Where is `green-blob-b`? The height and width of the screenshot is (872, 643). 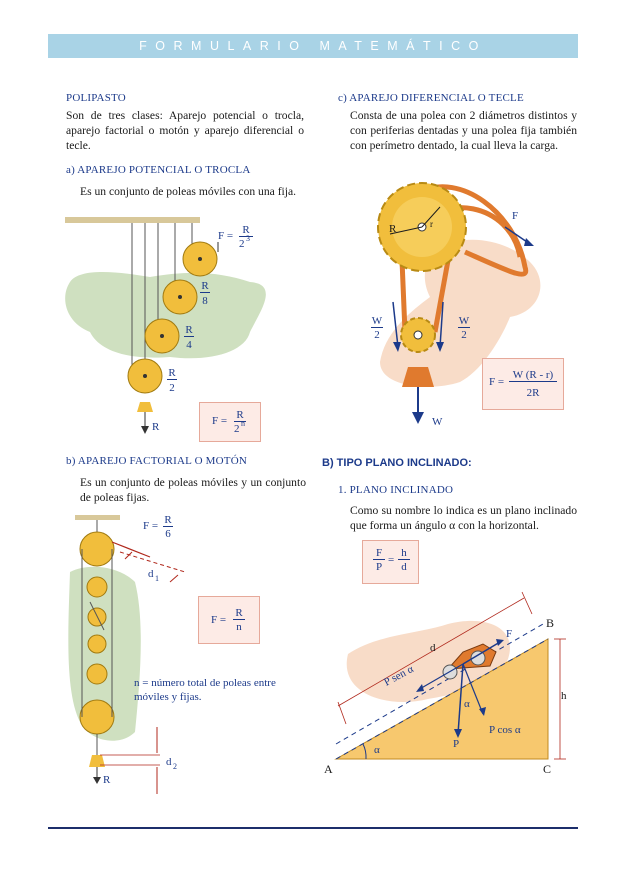
green-blob-b is located at coordinates (104, 653).